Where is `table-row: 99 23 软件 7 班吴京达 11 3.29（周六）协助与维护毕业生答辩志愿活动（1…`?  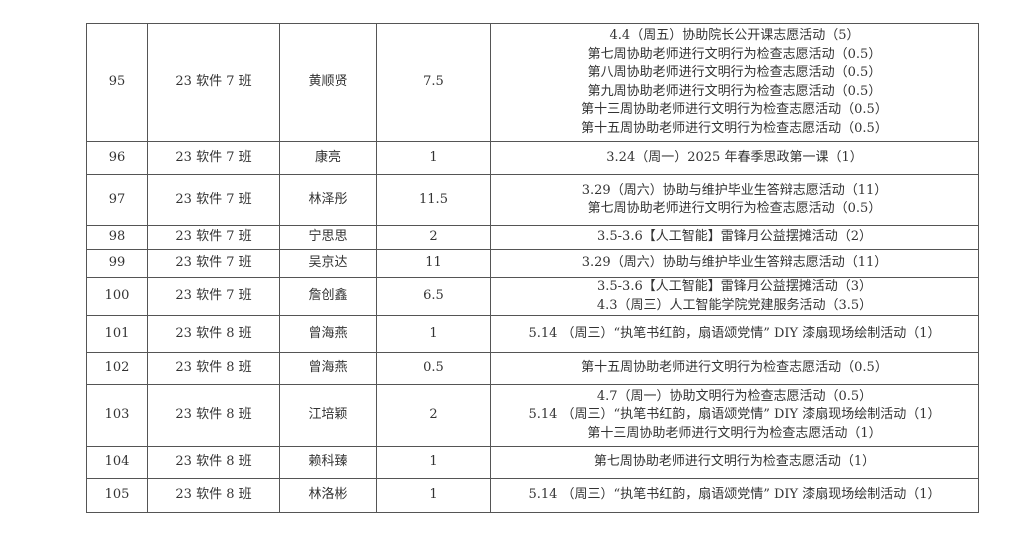 table-row: 99 23 软件 7 班吴京达 11 3.29（周六）协助与维护毕业生答辩志愿活动（1… is located at coordinates (532, 263).